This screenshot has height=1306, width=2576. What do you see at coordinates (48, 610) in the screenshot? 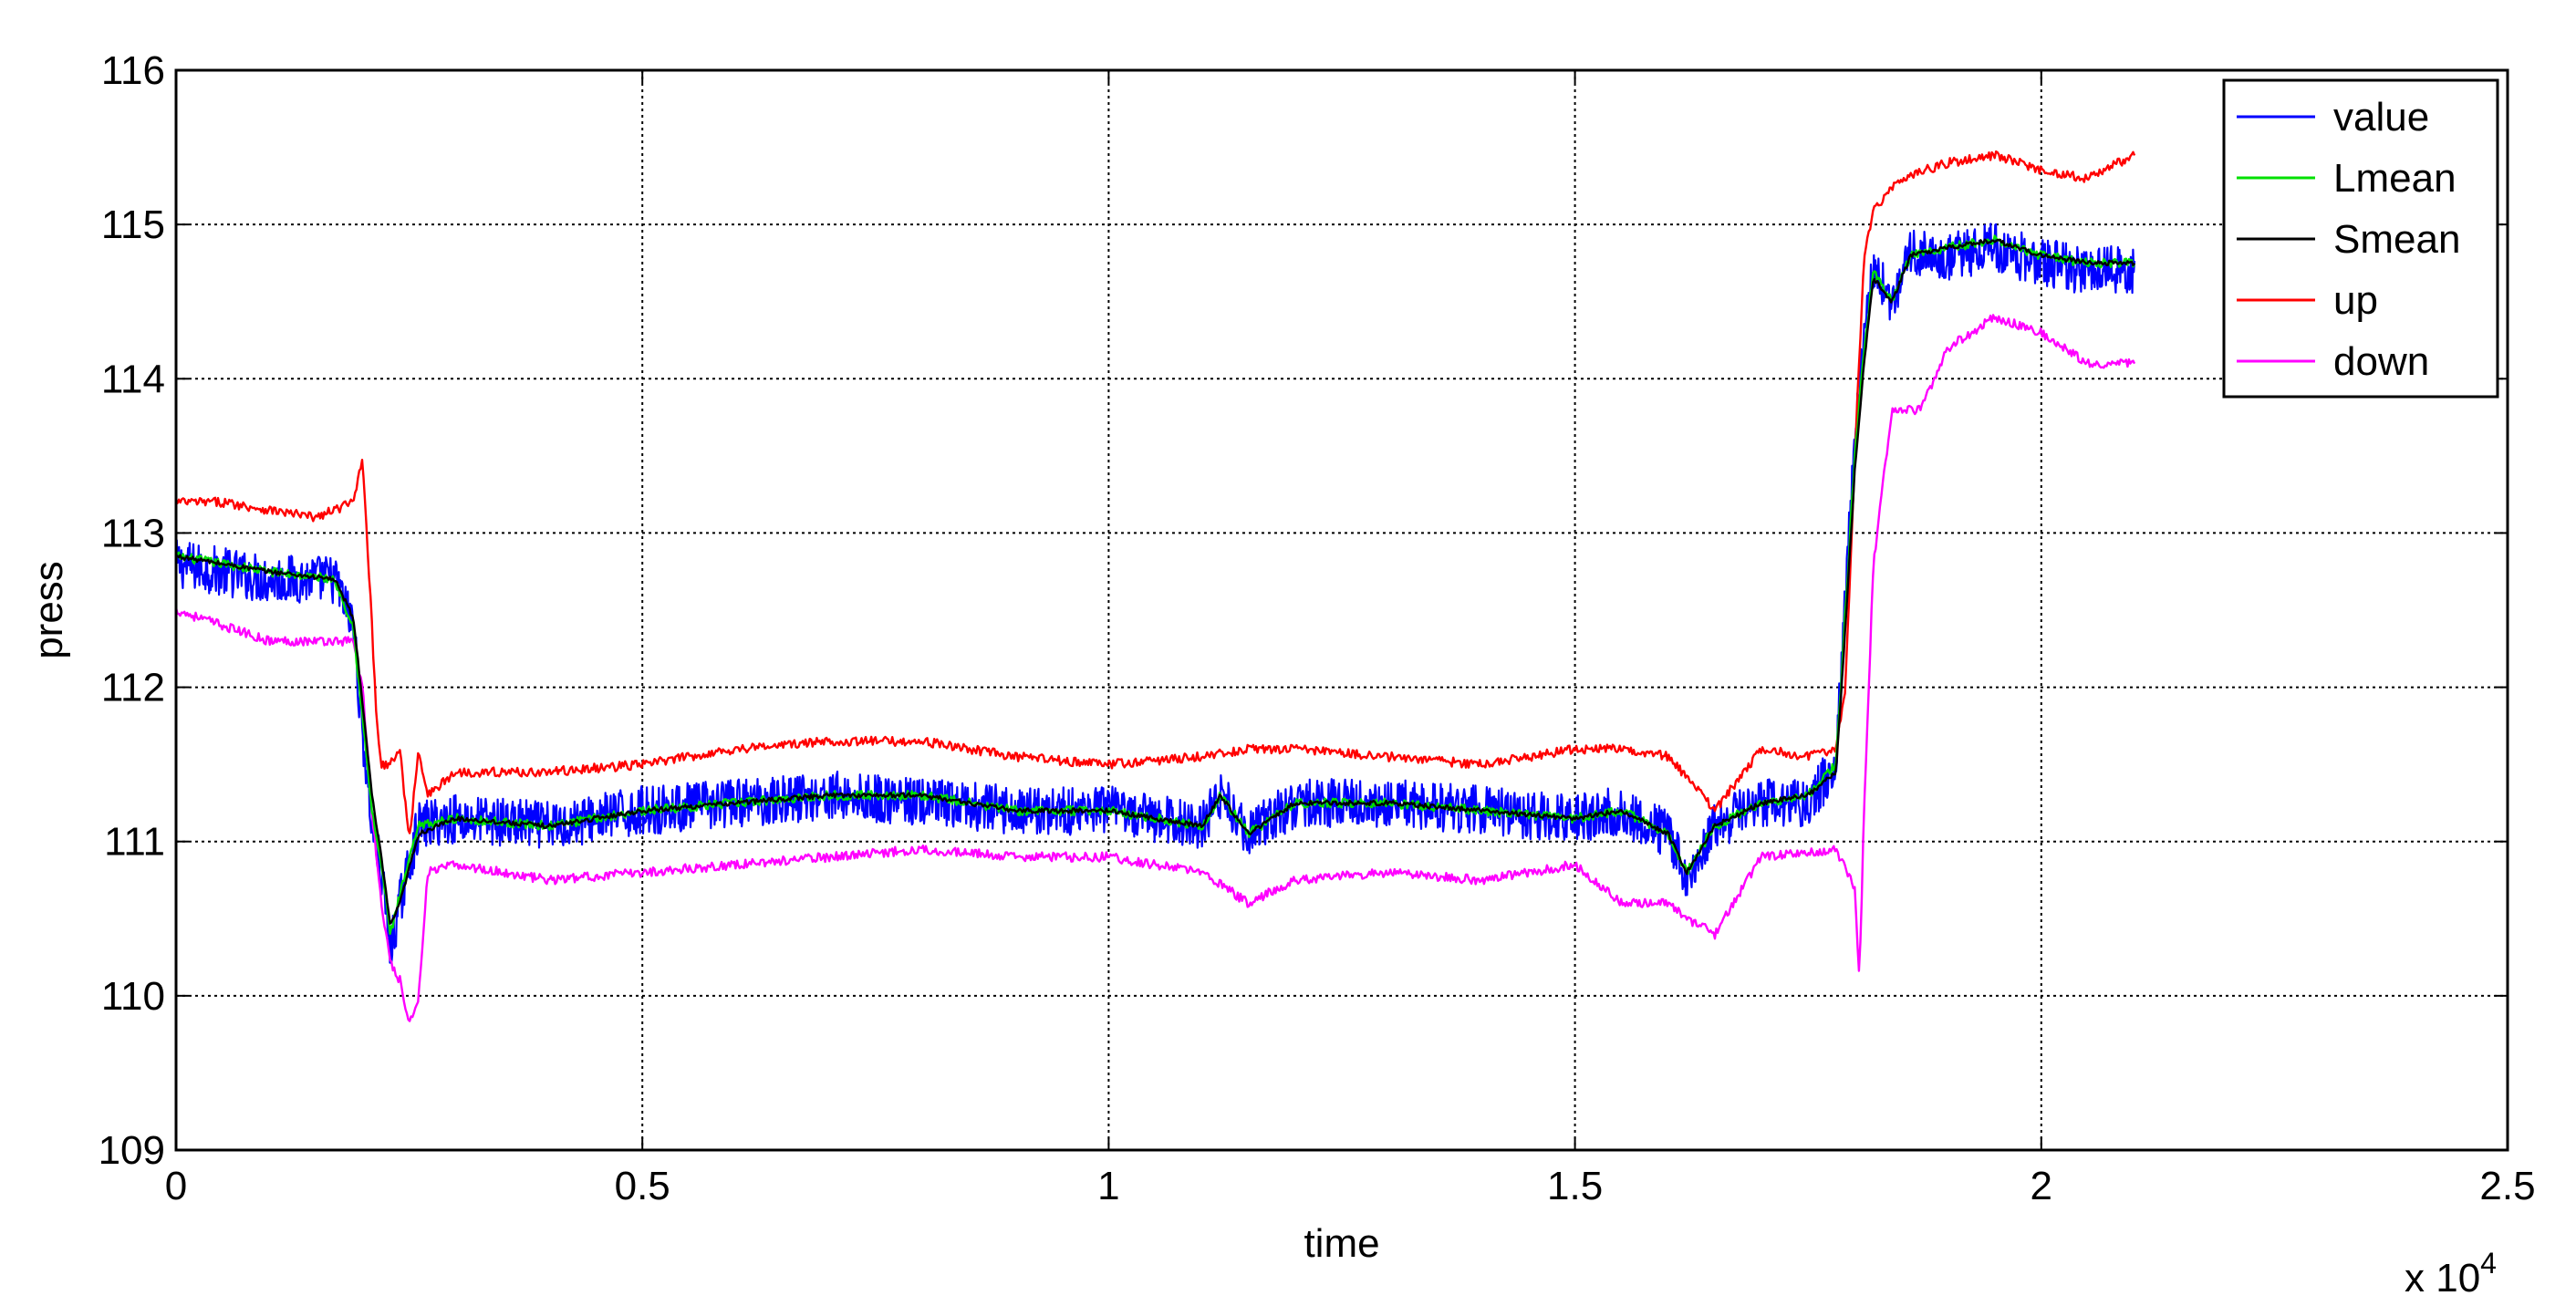
I see `y-axis-title: press` at bounding box center [48, 610].